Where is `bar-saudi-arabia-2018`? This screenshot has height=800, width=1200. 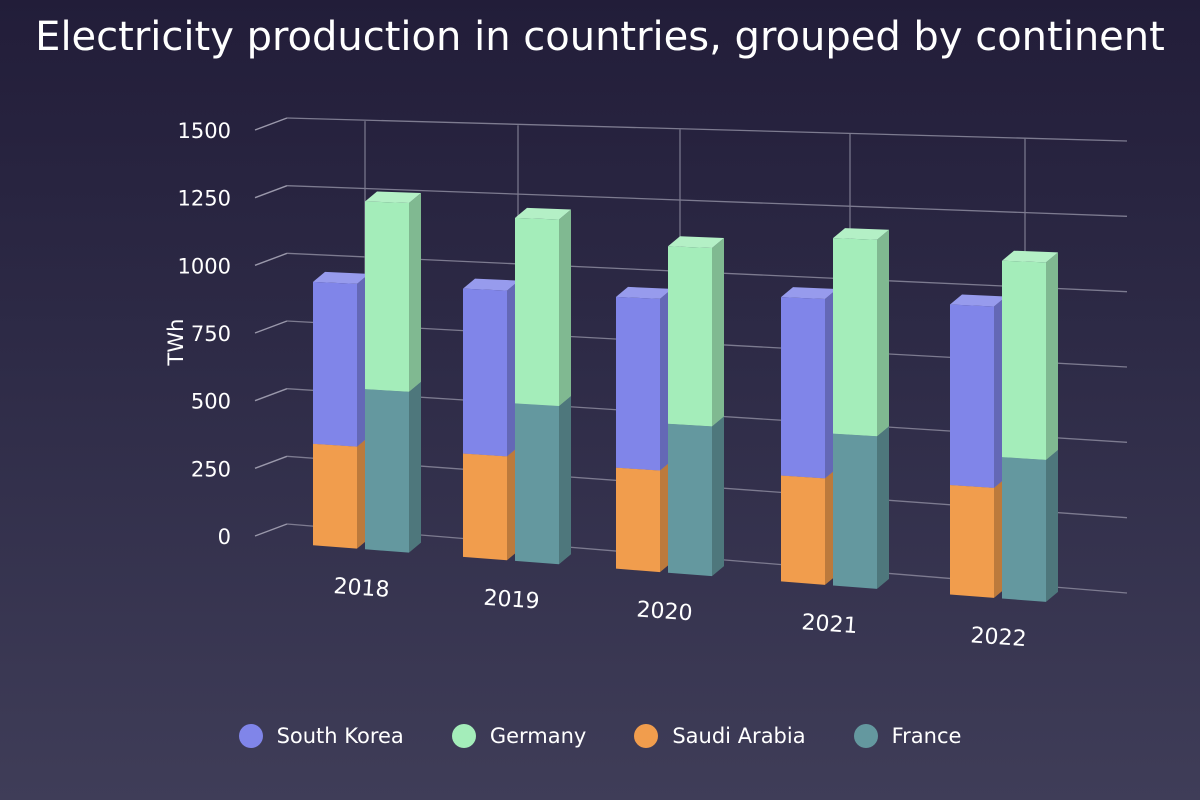 bar-saudi-arabia-2018 is located at coordinates (341, 491).